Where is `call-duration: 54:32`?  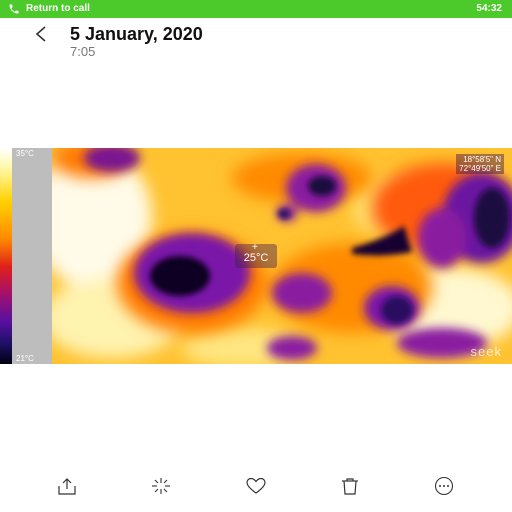
call-duration: 54:32 is located at coordinates (489, 8).